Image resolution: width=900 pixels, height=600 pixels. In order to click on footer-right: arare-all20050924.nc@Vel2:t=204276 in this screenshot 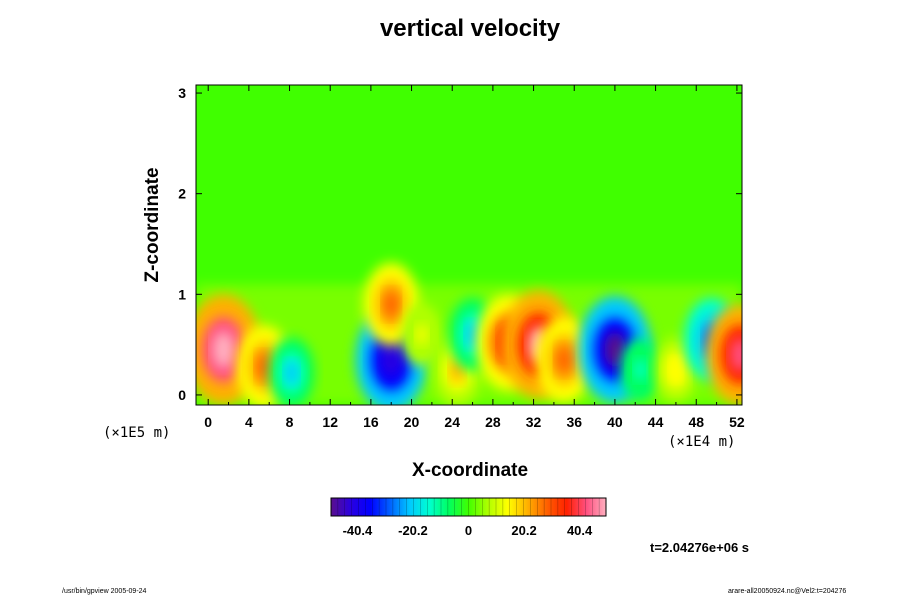, I will do `click(787, 591)`.